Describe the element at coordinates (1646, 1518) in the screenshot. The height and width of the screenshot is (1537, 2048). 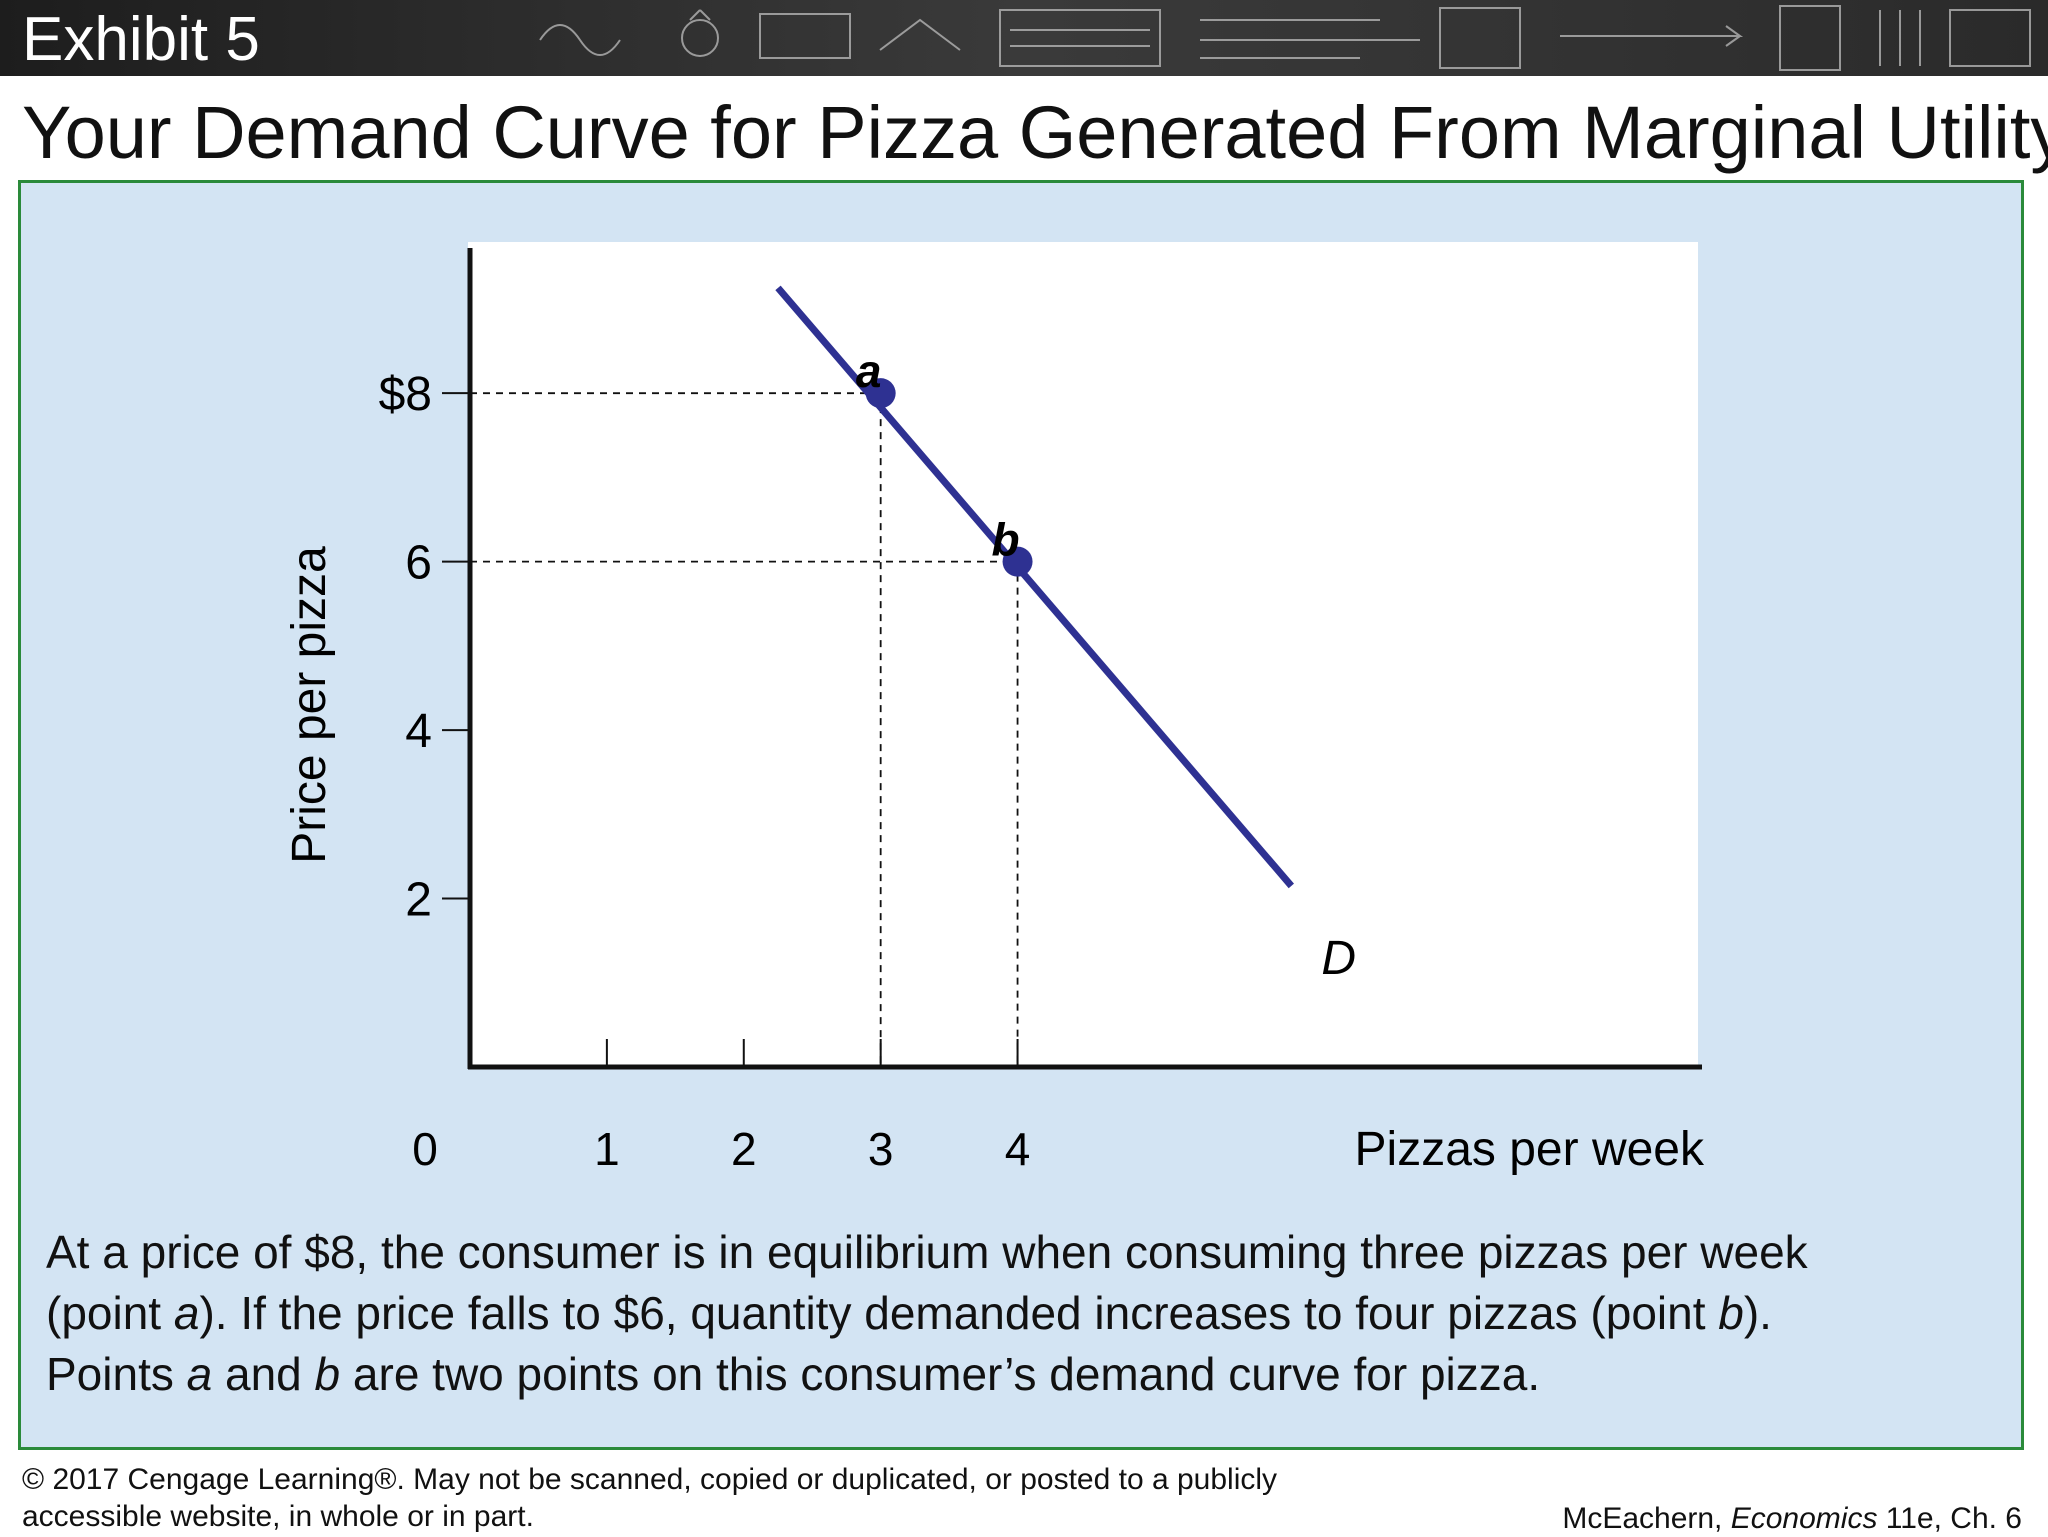
I see `source-author: McEachern,` at that location.